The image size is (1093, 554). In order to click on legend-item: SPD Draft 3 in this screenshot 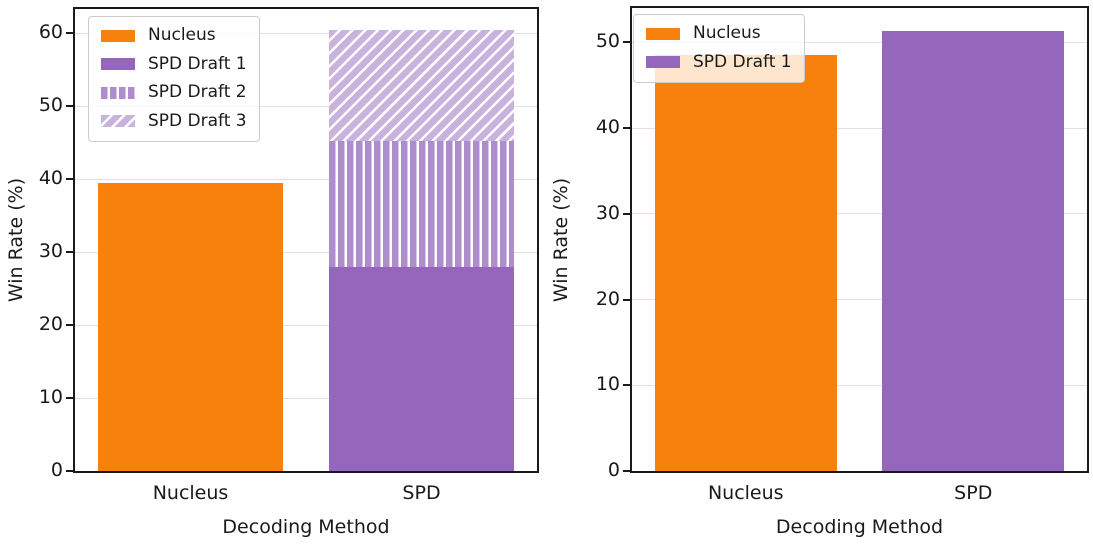, I will do `click(174, 121)`.